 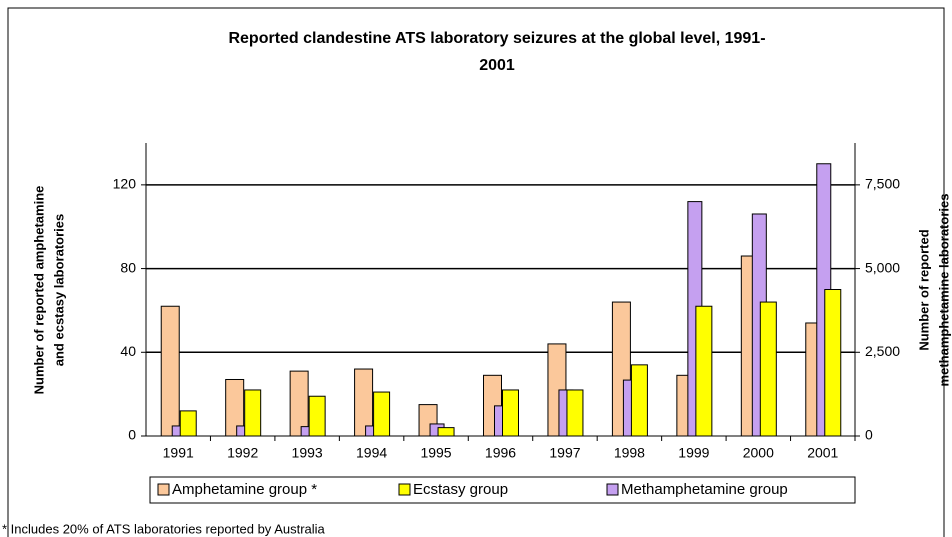 I want to click on y2-axis-label: Number of reported, so click(x=923, y=289).